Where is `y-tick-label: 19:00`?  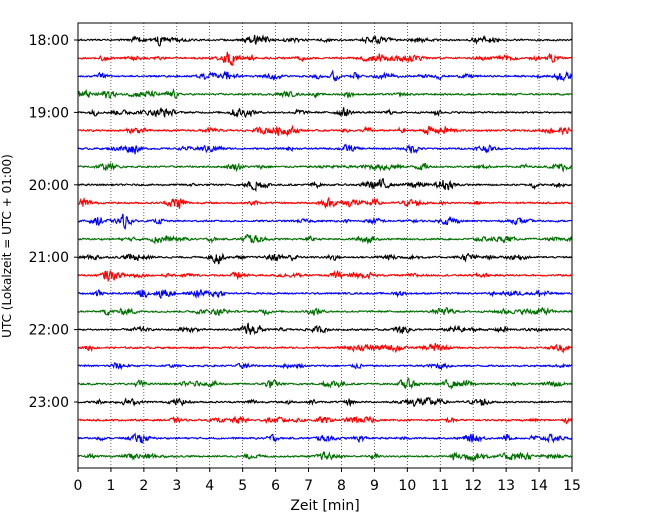 y-tick-label: 19:00 is located at coordinates (49, 113).